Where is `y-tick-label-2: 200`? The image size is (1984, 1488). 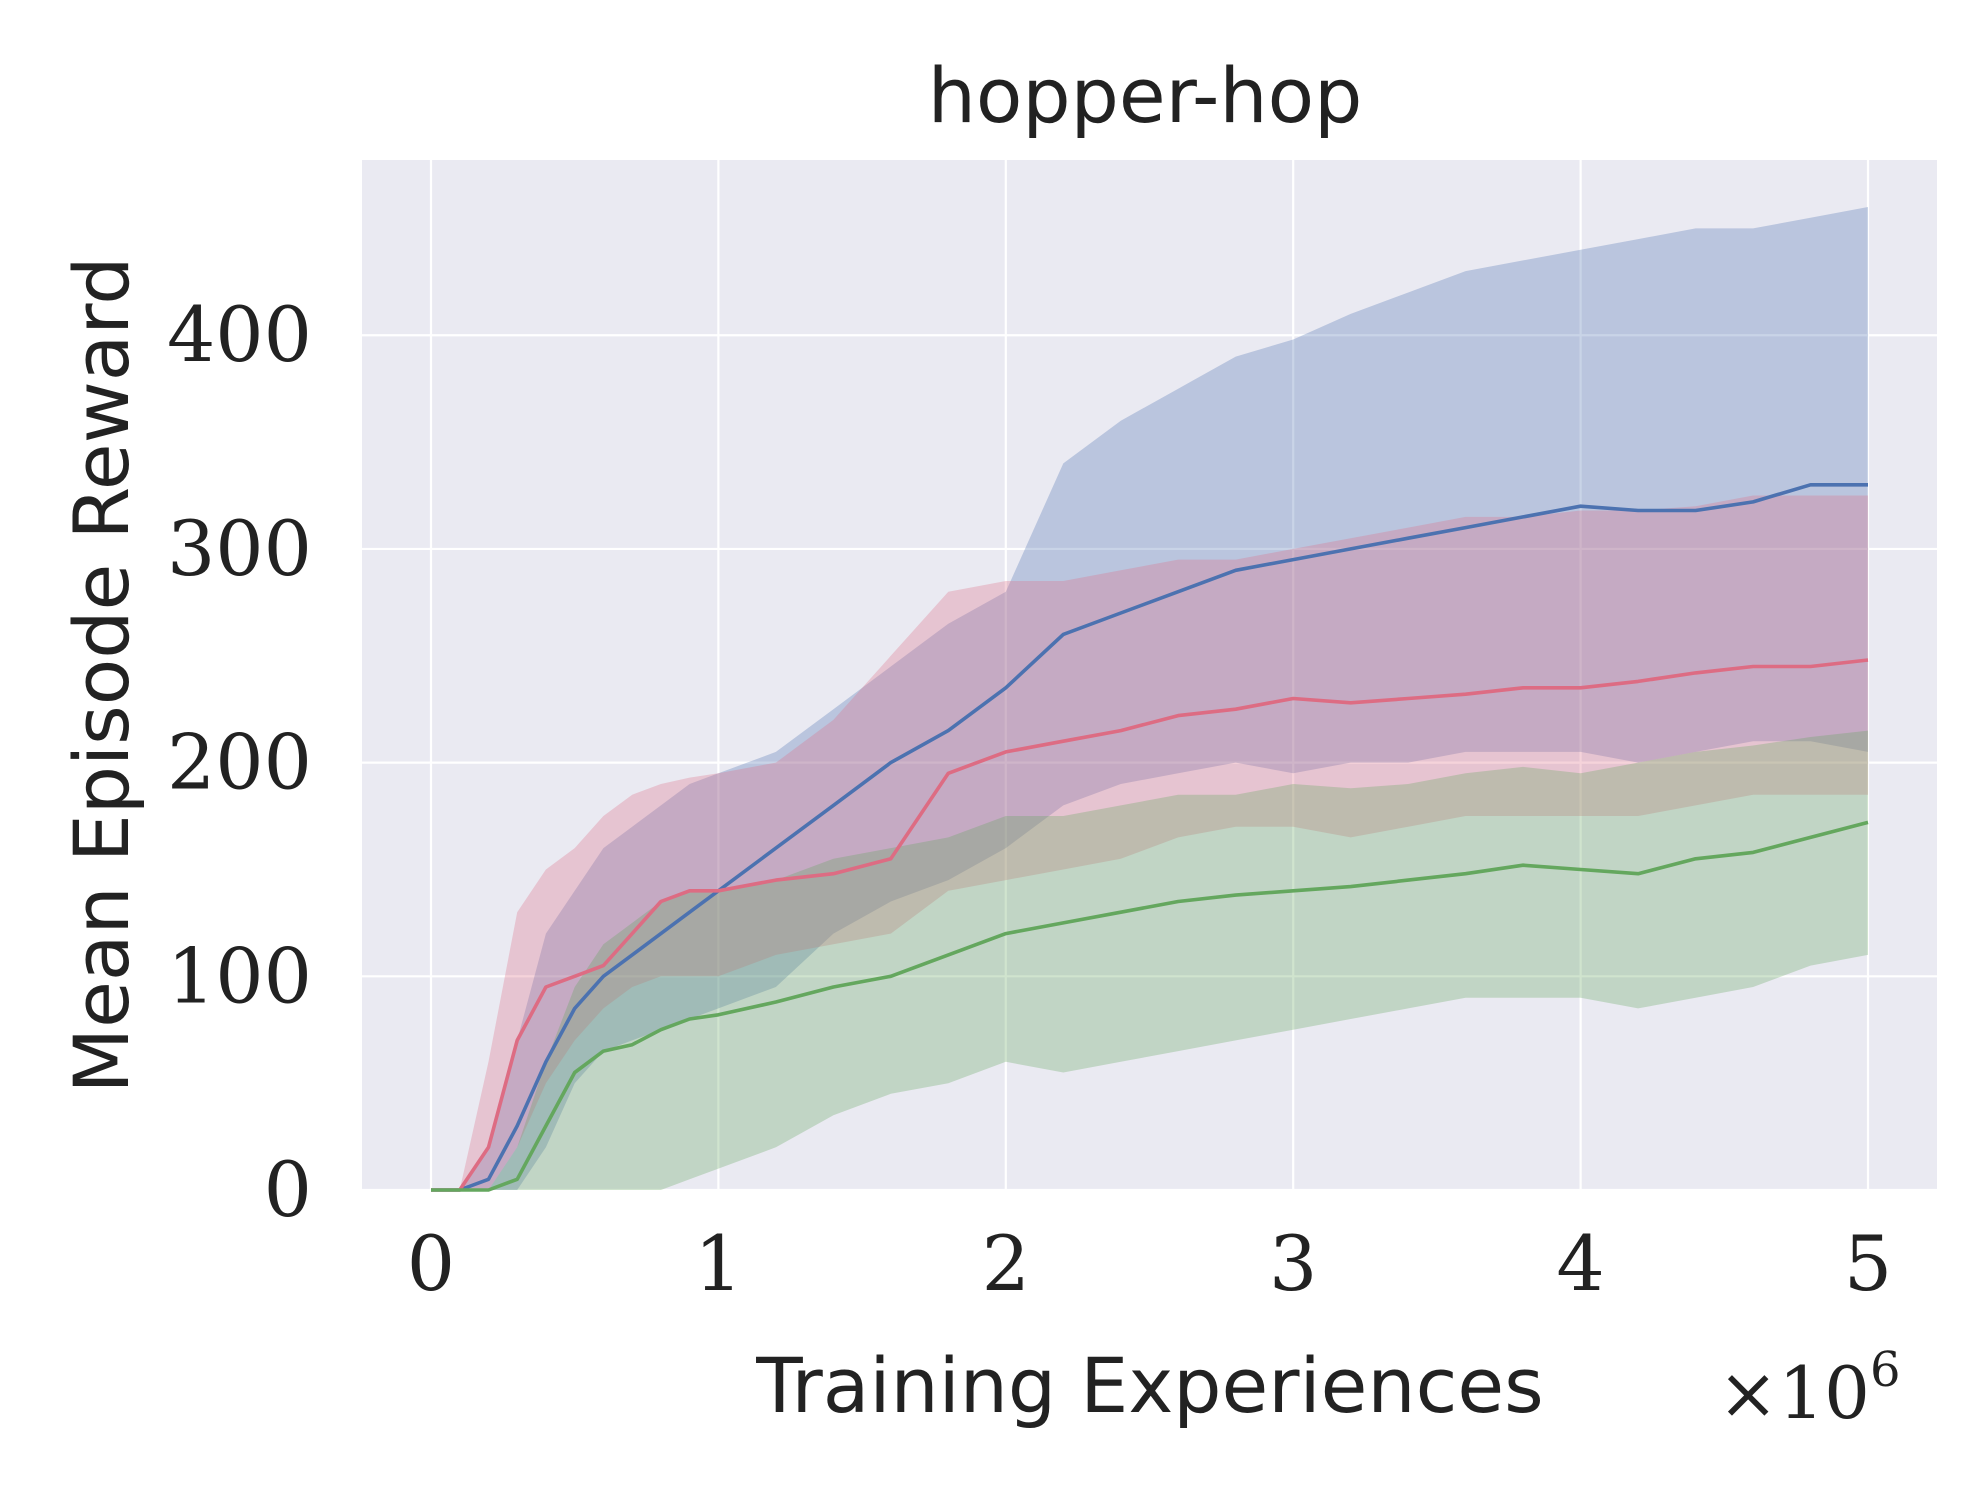 y-tick-label-2: 200 is located at coordinates (239, 762).